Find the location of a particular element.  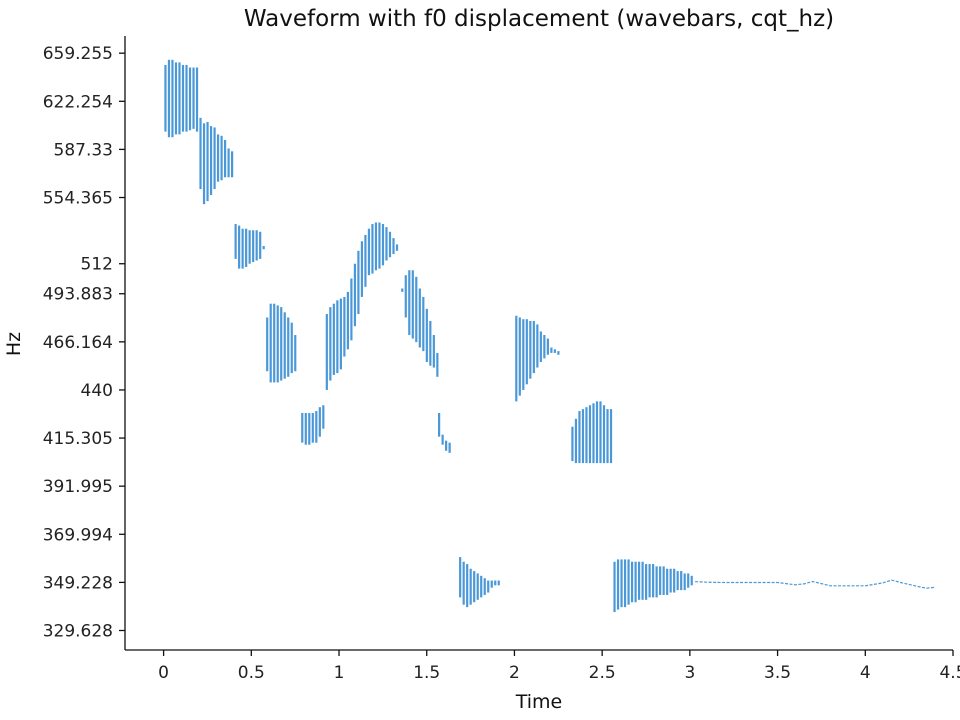

x-tick-label: 1.5 is located at coordinates (426, 673).